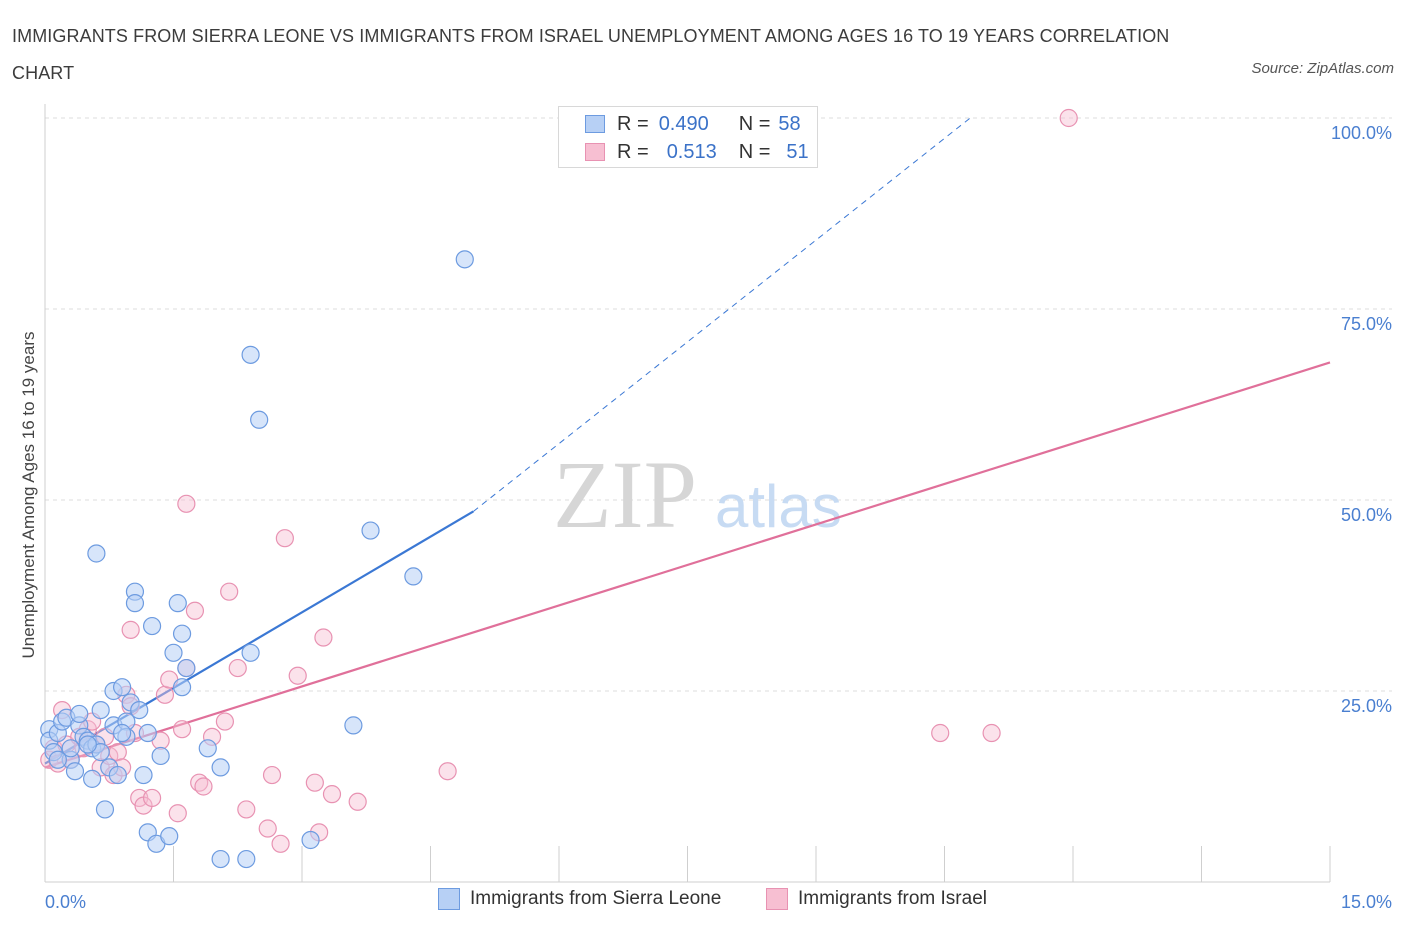 This screenshot has height=930, width=1406. What do you see at coordinates (1361, 133) in the screenshot?
I see `y-tick-label: 100.0%` at bounding box center [1361, 133].